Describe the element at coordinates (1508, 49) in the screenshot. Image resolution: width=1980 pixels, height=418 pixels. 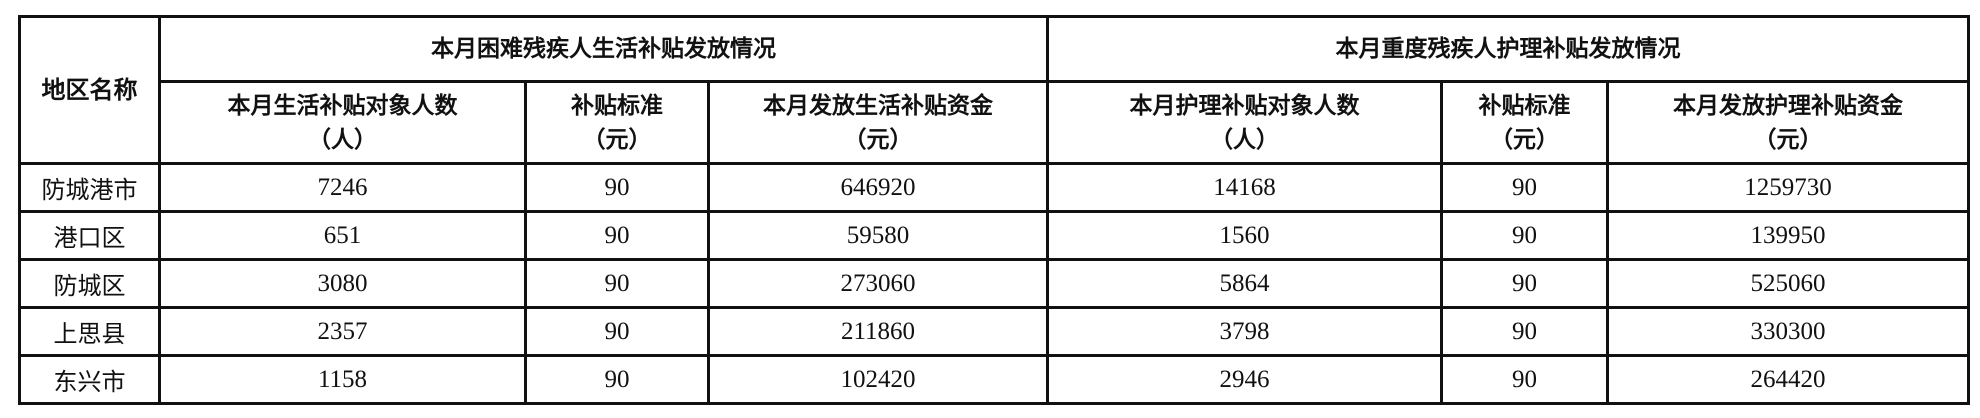
I see `care-subsidy-group-header: 本月重度残疾人护理补贴发放情况` at that location.